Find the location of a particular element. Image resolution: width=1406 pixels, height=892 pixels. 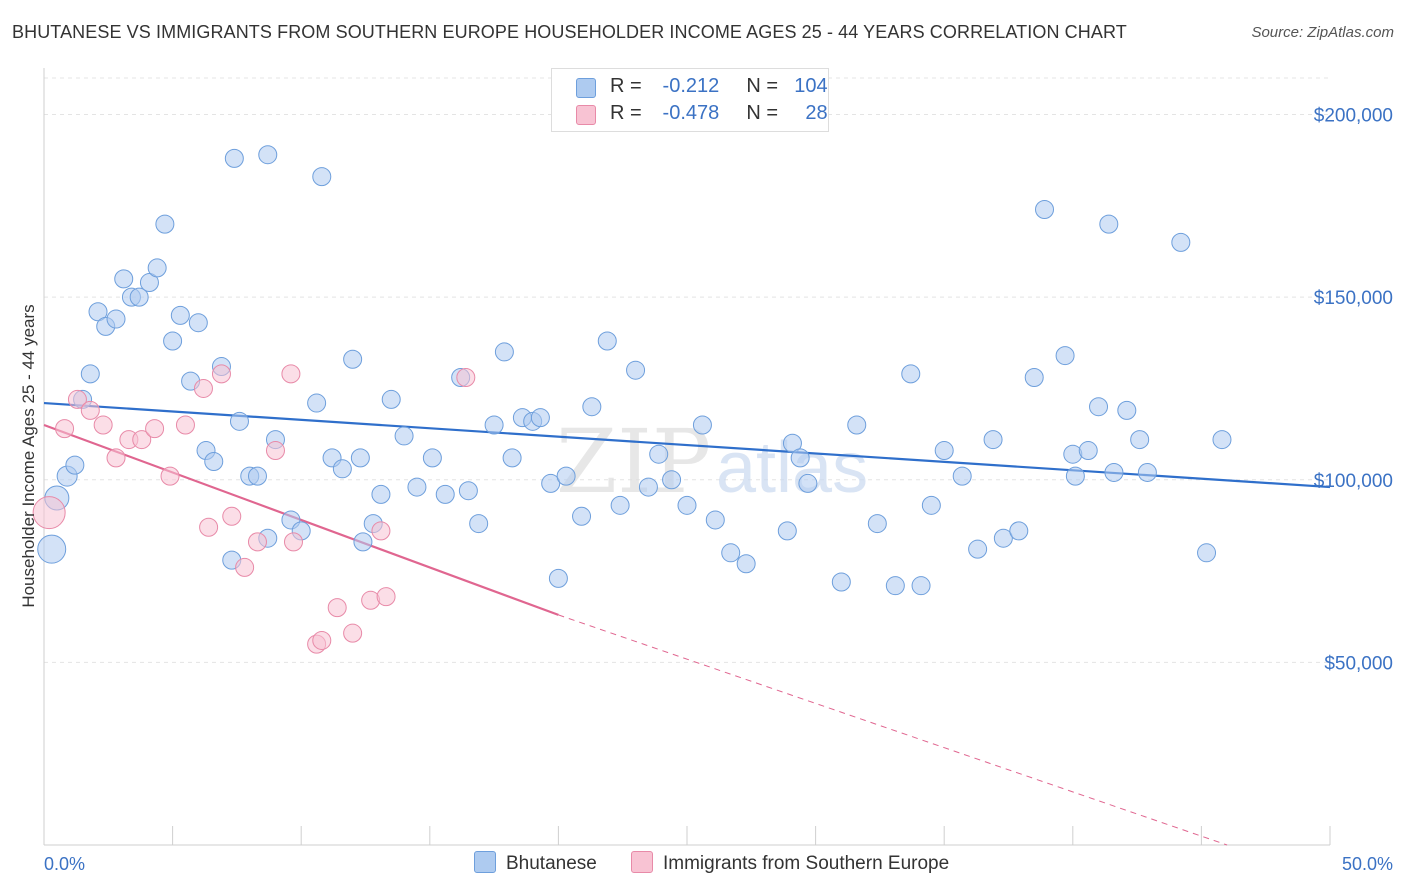

y-tick-label: $50,000 is located at coordinates (1358, 663).